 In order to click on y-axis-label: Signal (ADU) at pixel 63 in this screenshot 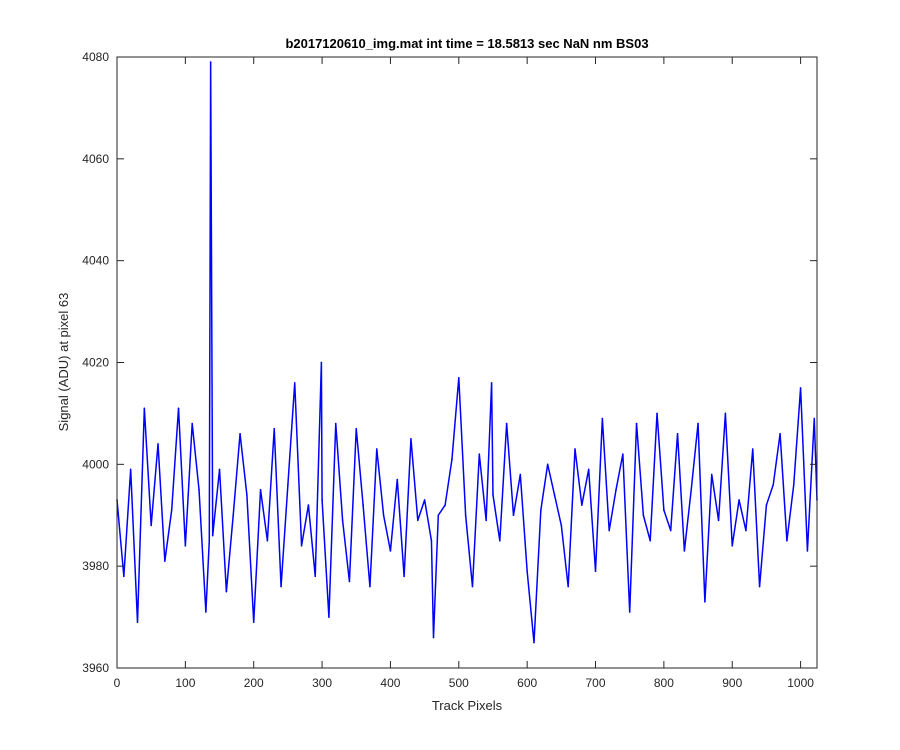, I will do `click(63, 362)`.